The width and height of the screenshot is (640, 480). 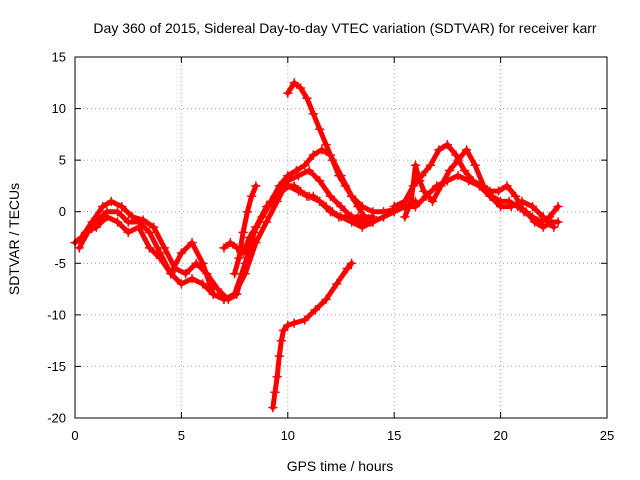 What do you see at coordinates (56, 314) in the screenshot?
I see `y-tick-label: -10` at bounding box center [56, 314].